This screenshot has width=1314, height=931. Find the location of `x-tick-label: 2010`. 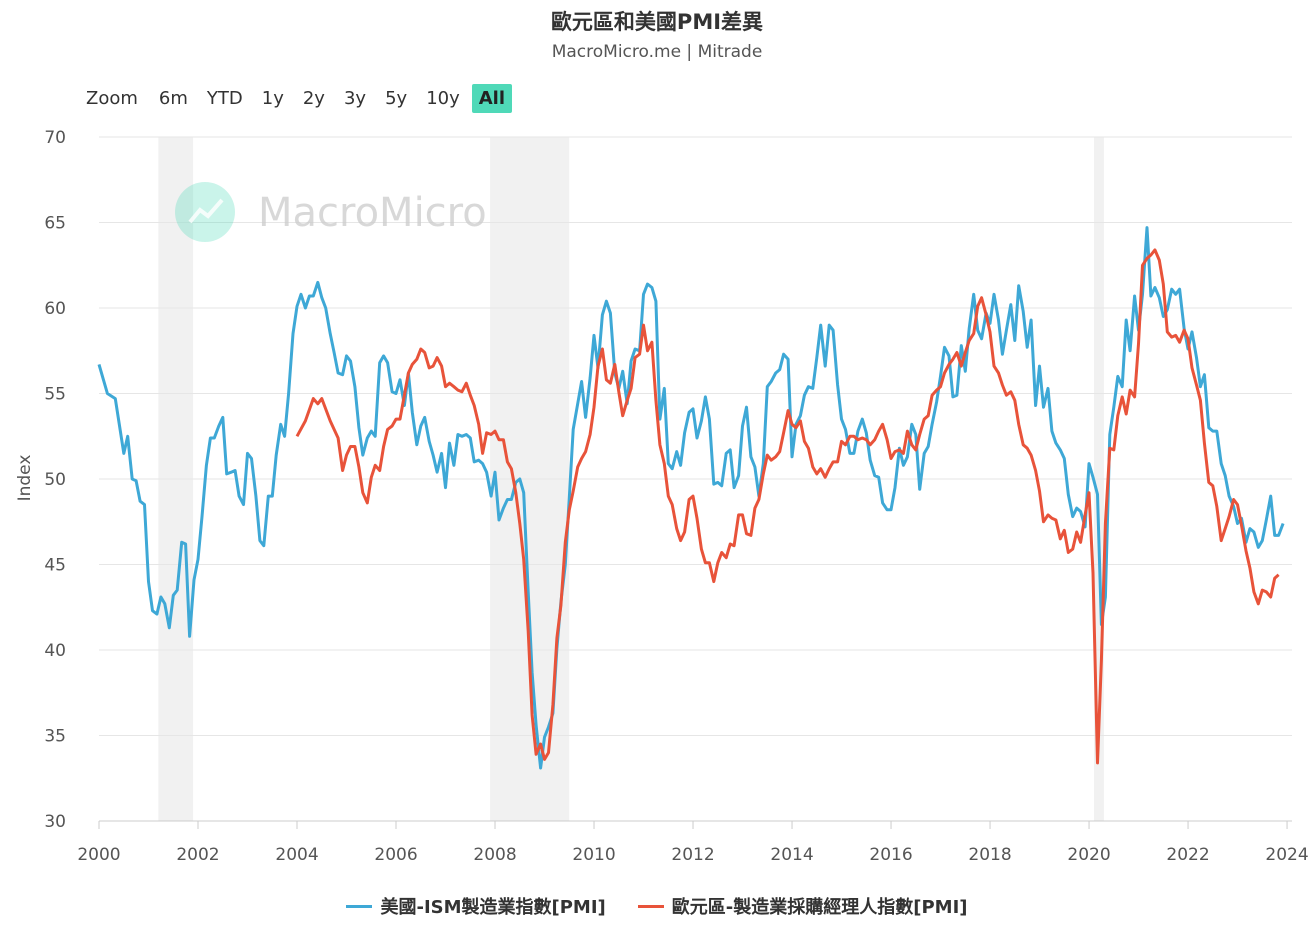

x-tick-label: 2010 is located at coordinates (593, 855).